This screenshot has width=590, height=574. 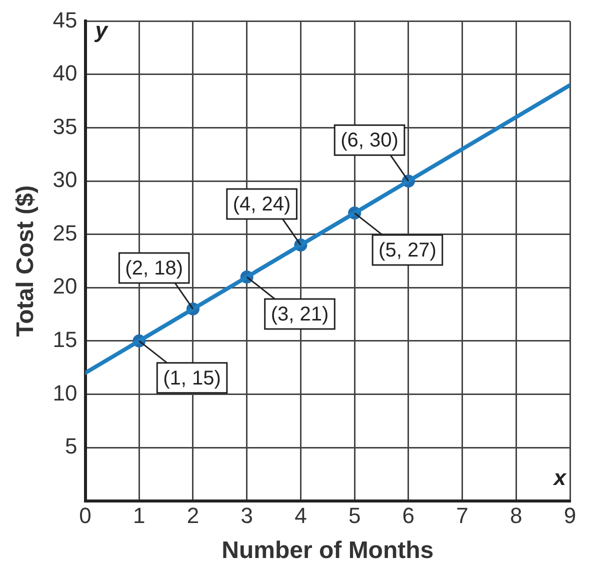 I want to click on y-tick-label: 45, so click(x=65, y=19).